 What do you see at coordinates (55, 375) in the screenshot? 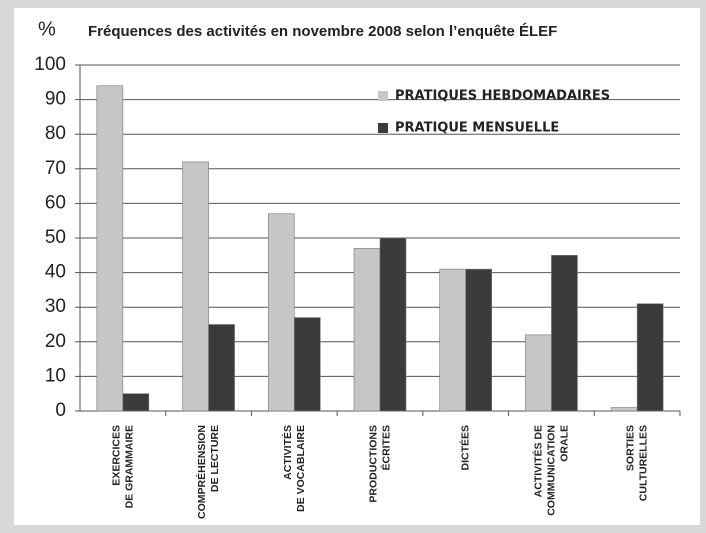
I see `y-tick-label: 10` at bounding box center [55, 375].